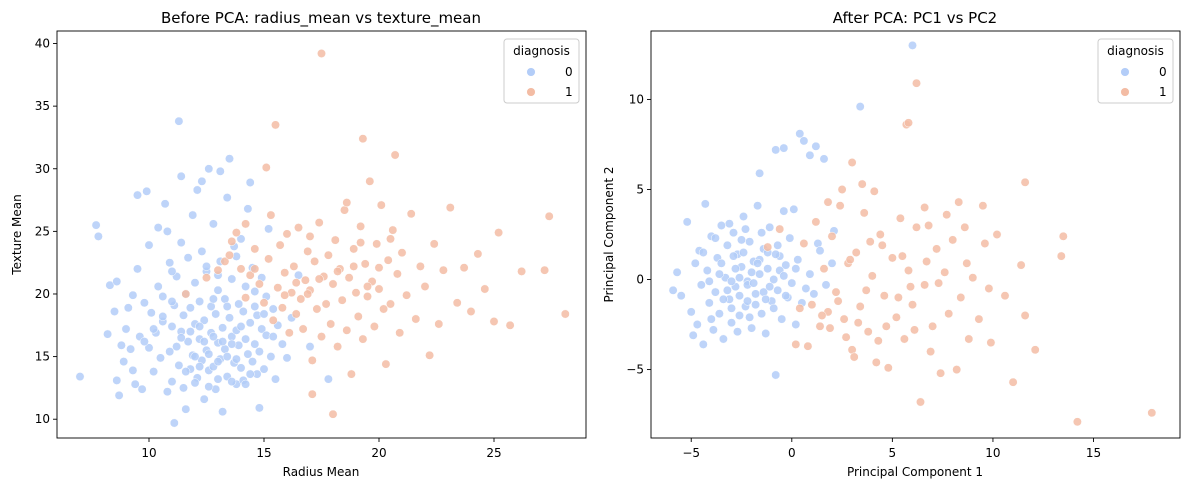  Describe the element at coordinates (1163, 72) in the screenshot. I see `legend-label-0: 0` at that location.